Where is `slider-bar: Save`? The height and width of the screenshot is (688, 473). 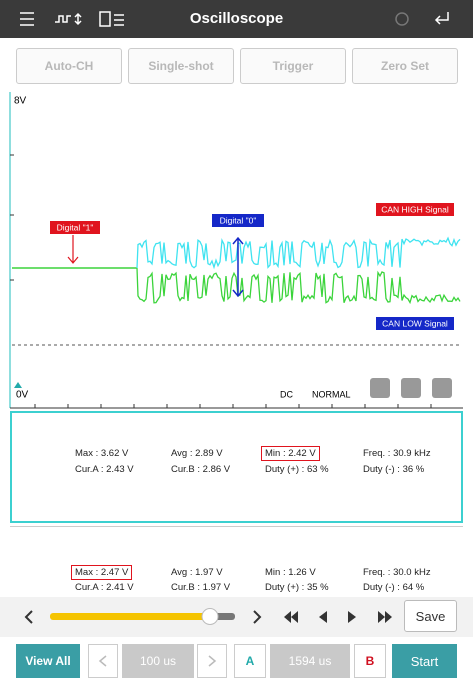 slider-bar: Save is located at coordinates (236, 617).